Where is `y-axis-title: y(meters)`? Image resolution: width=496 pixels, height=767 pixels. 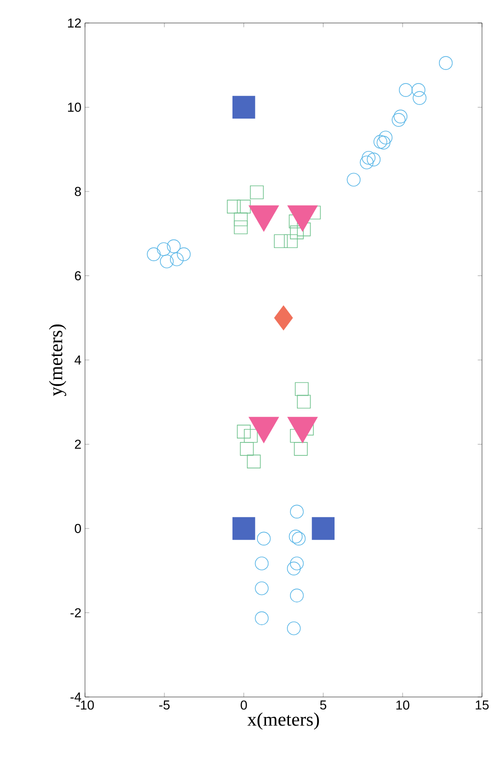 y-axis-title: y(meters) is located at coordinates (57, 360).